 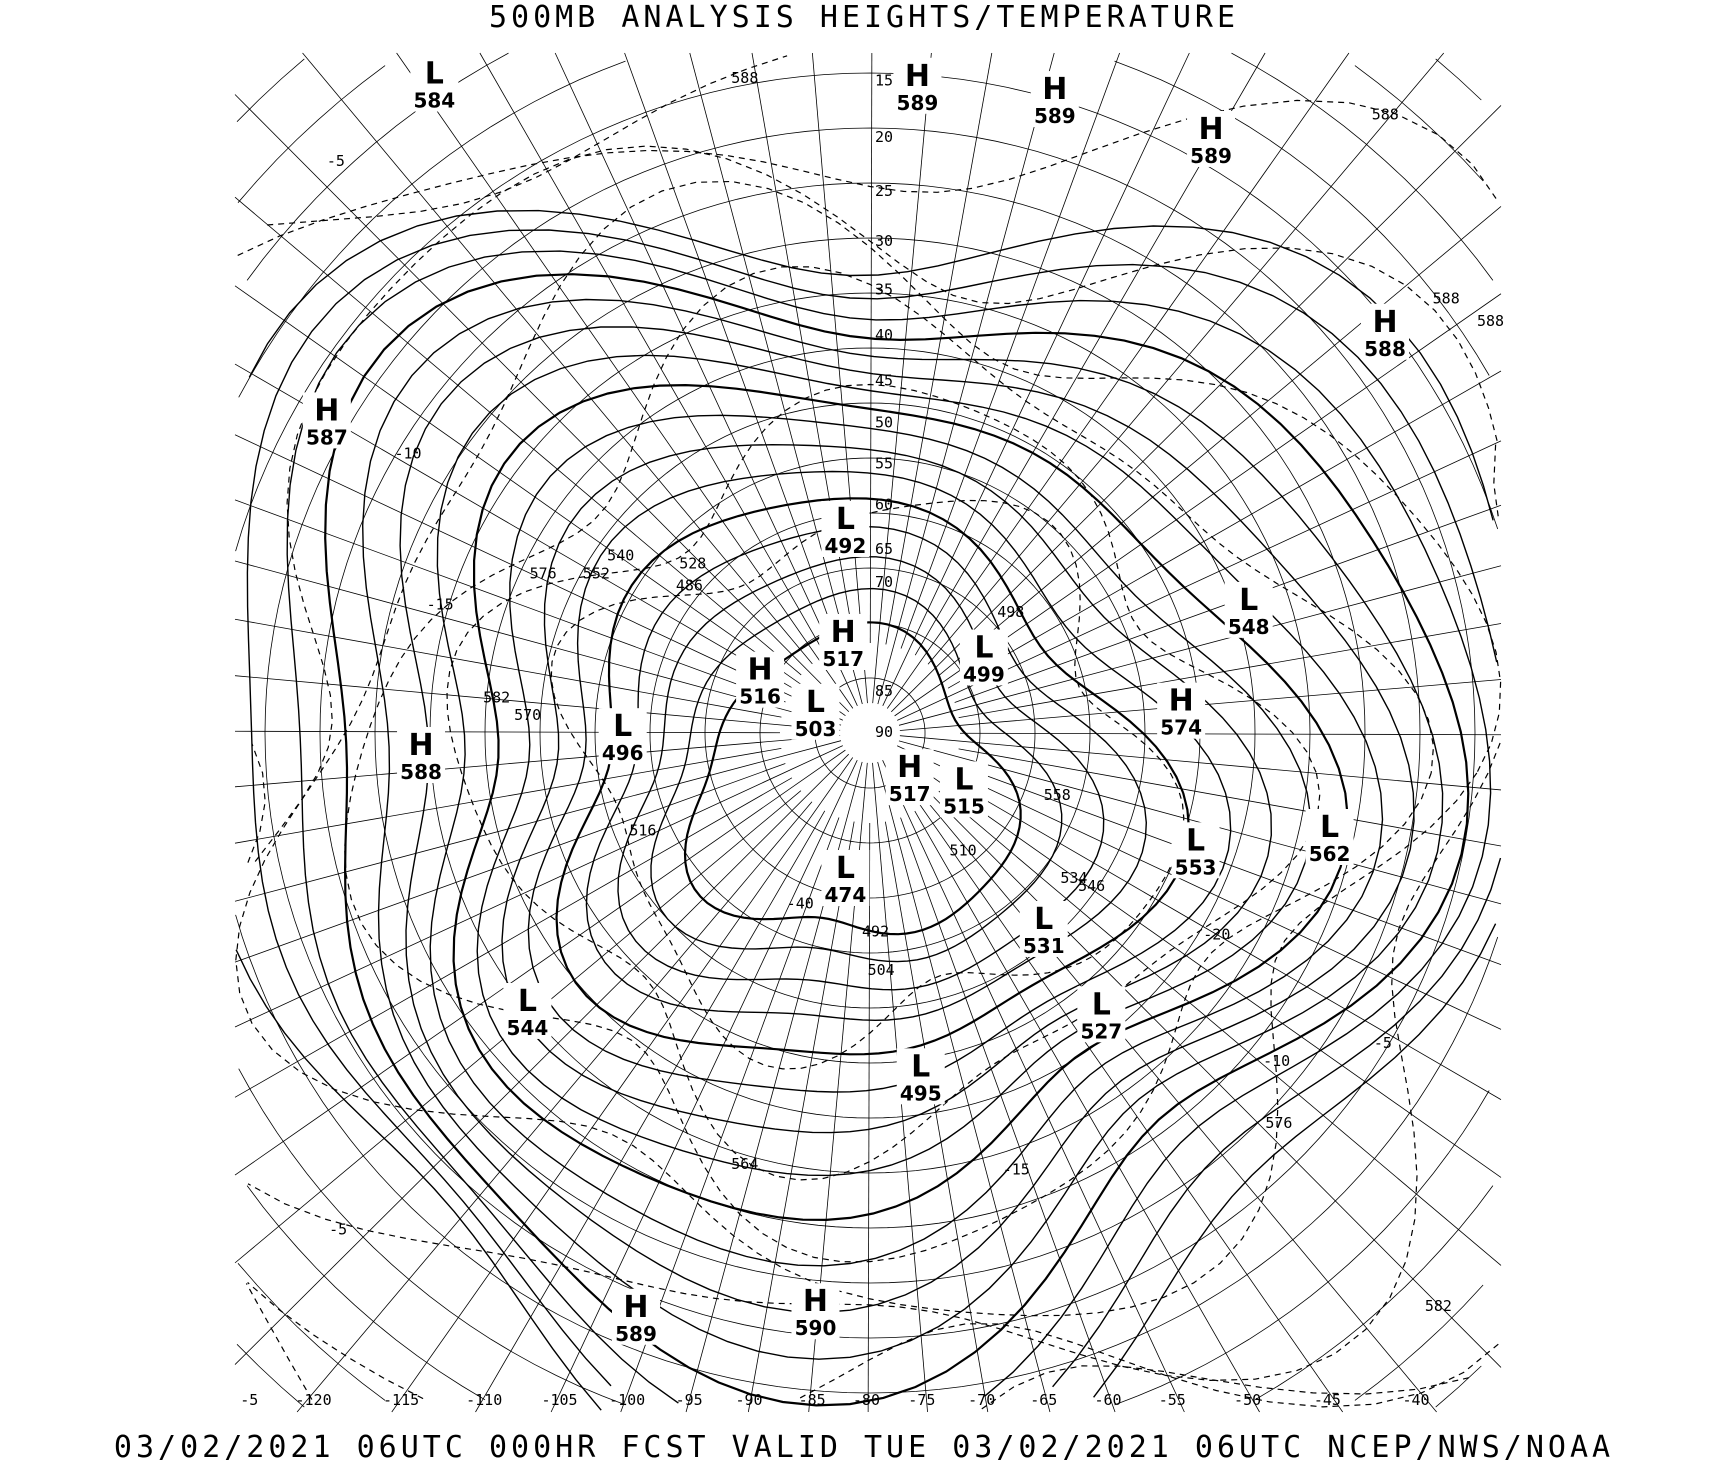 I want to click on center-value: 527, so click(x=1101, y=1031).